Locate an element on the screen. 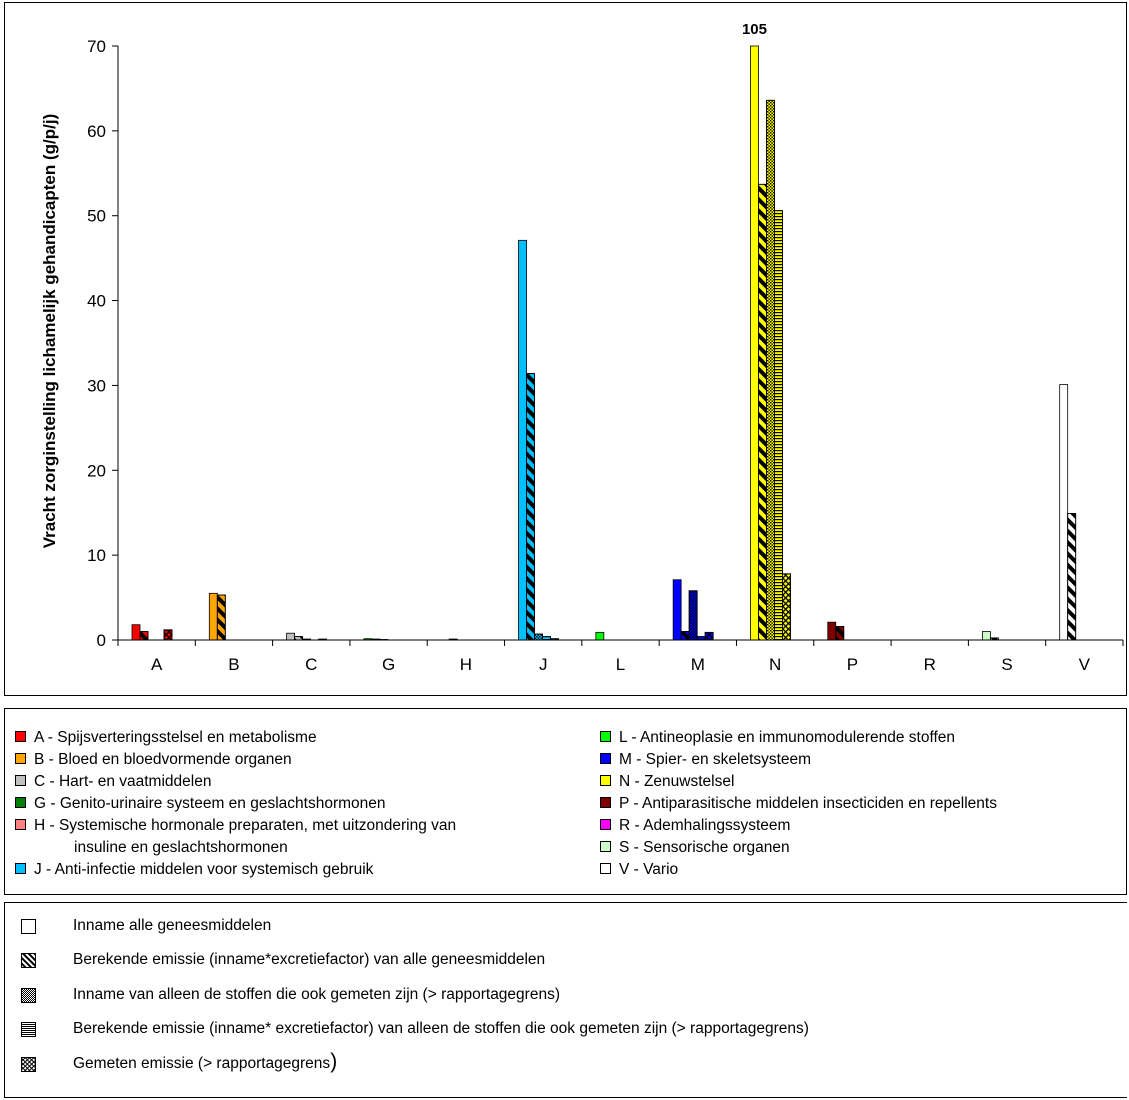 Image resolution: width=1129 pixels, height=1100 pixels. x-tick-label-A: A is located at coordinates (157, 664).